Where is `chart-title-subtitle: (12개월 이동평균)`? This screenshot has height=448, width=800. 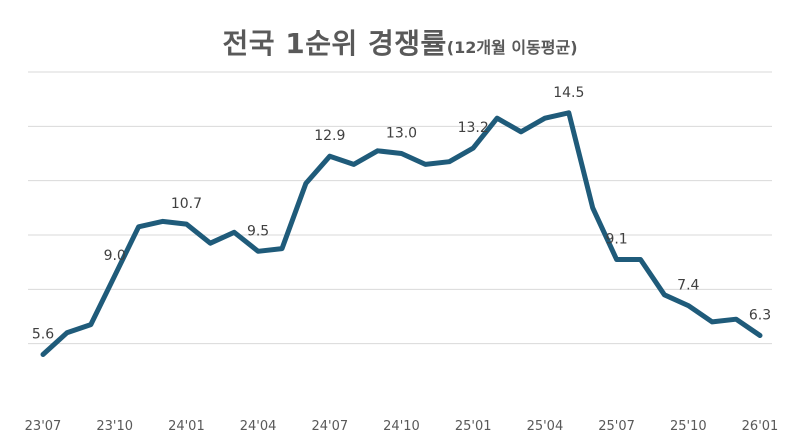
chart-title-subtitle: (12개월 이동평균) is located at coordinates (512, 47).